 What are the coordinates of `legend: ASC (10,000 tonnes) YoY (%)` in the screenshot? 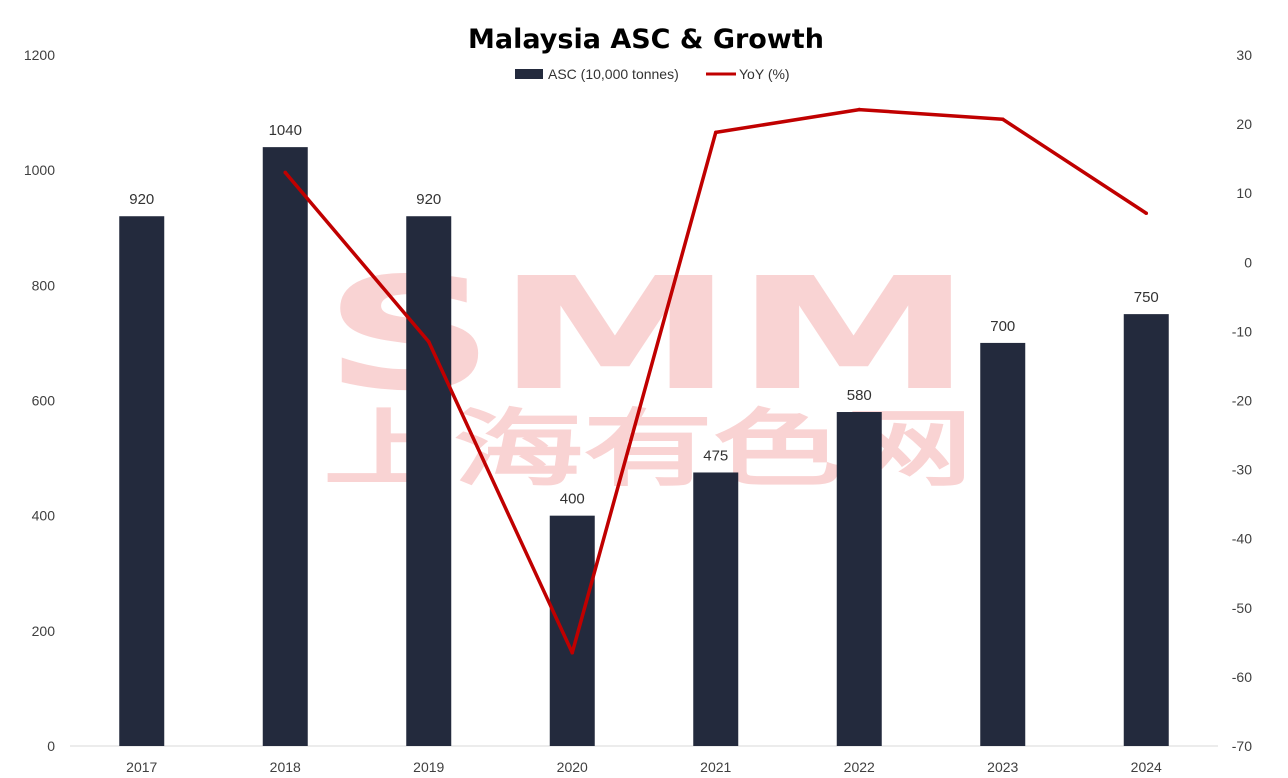 It's located at (652, 74).